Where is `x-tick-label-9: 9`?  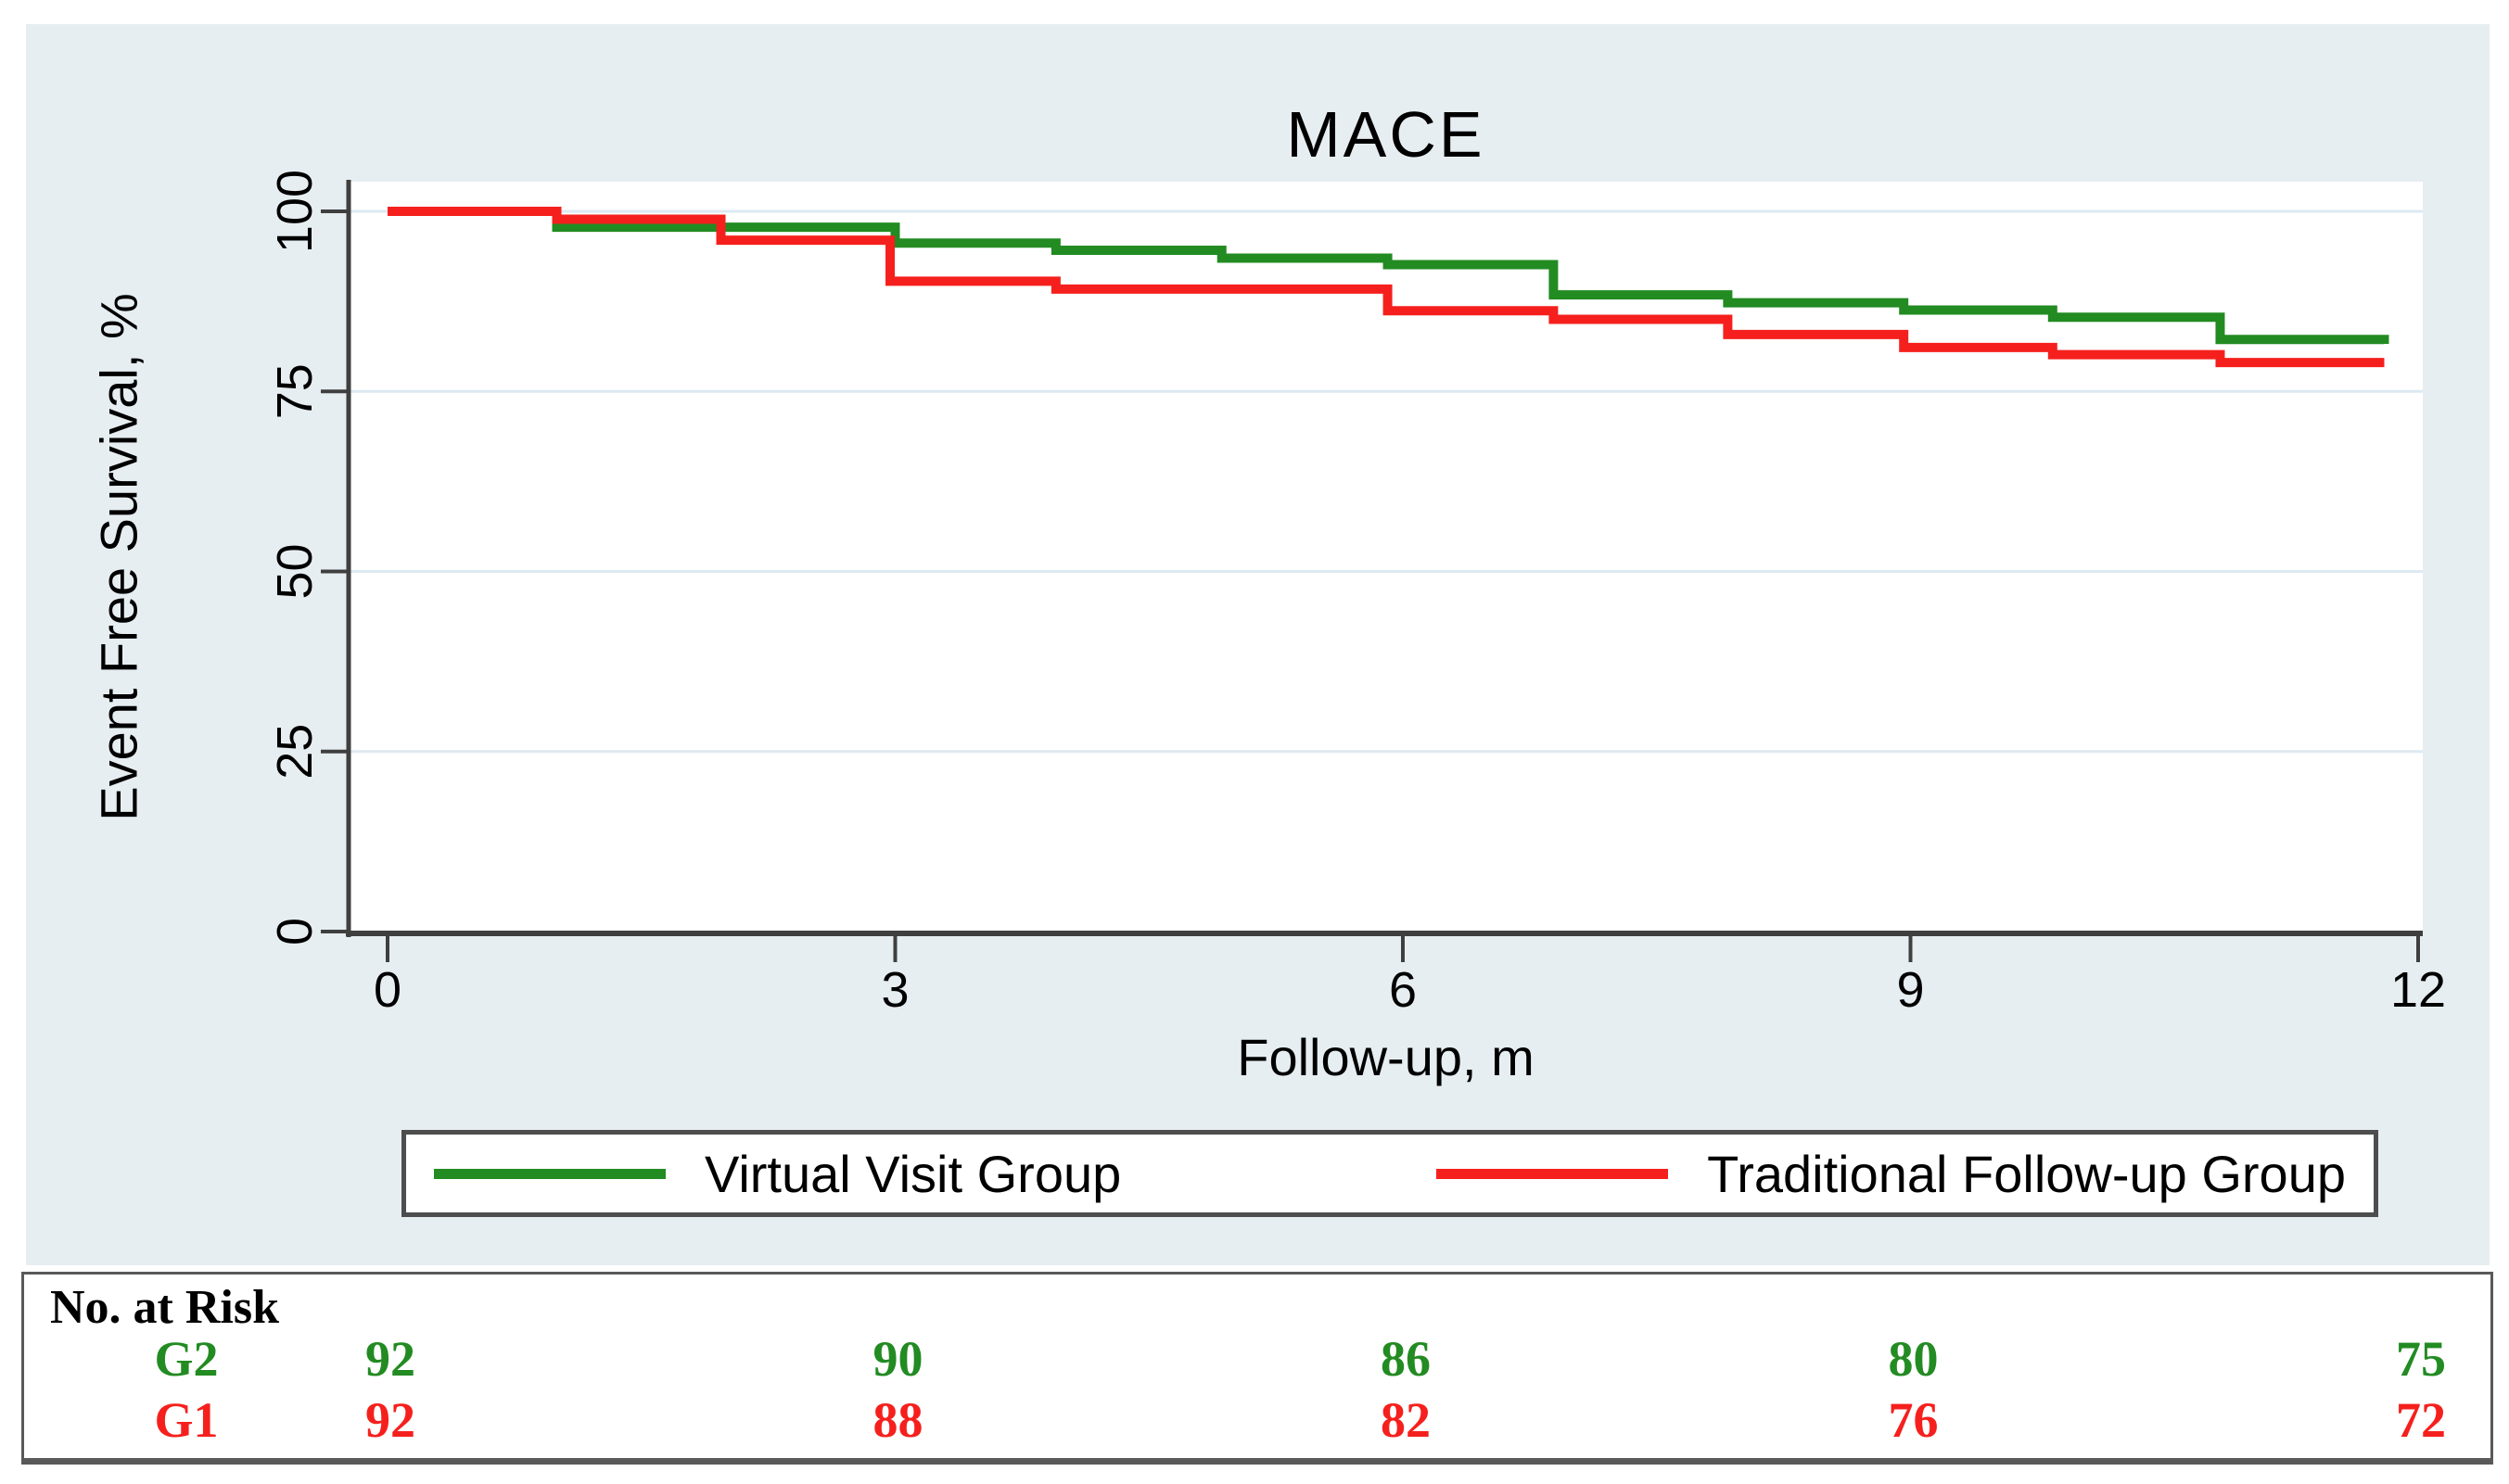 x-tick-label-9: 9 is located at coordinates (1910, 990).